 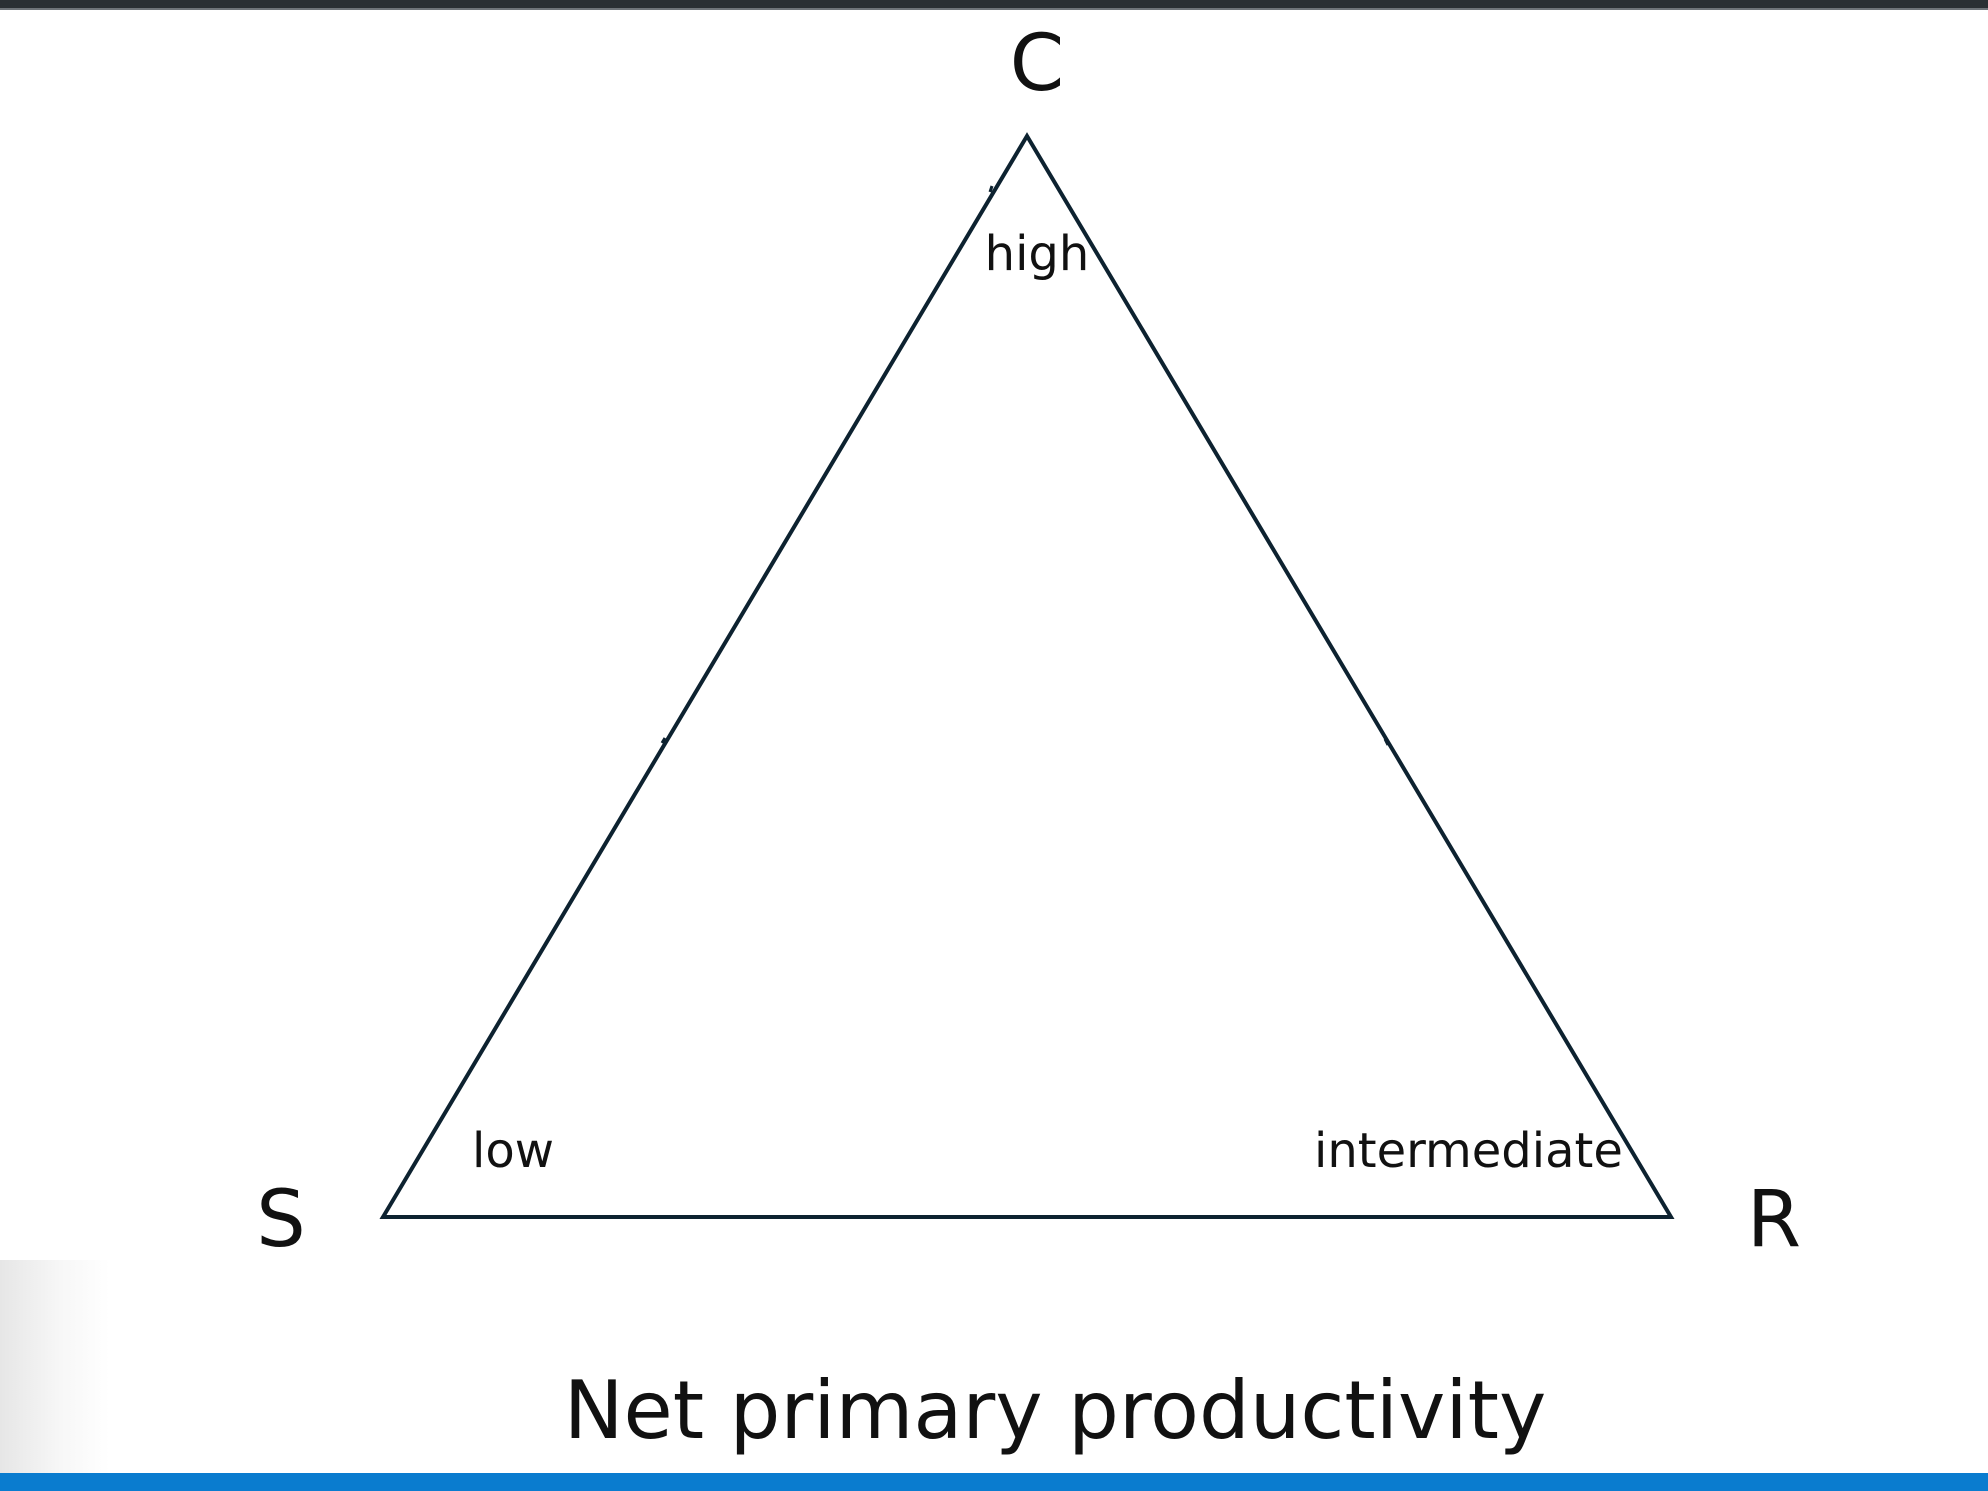 What do you see at coordinates (513, 1151) in the screenshot?
I see `level-label-low: low` at bounding box center [513, 1151].